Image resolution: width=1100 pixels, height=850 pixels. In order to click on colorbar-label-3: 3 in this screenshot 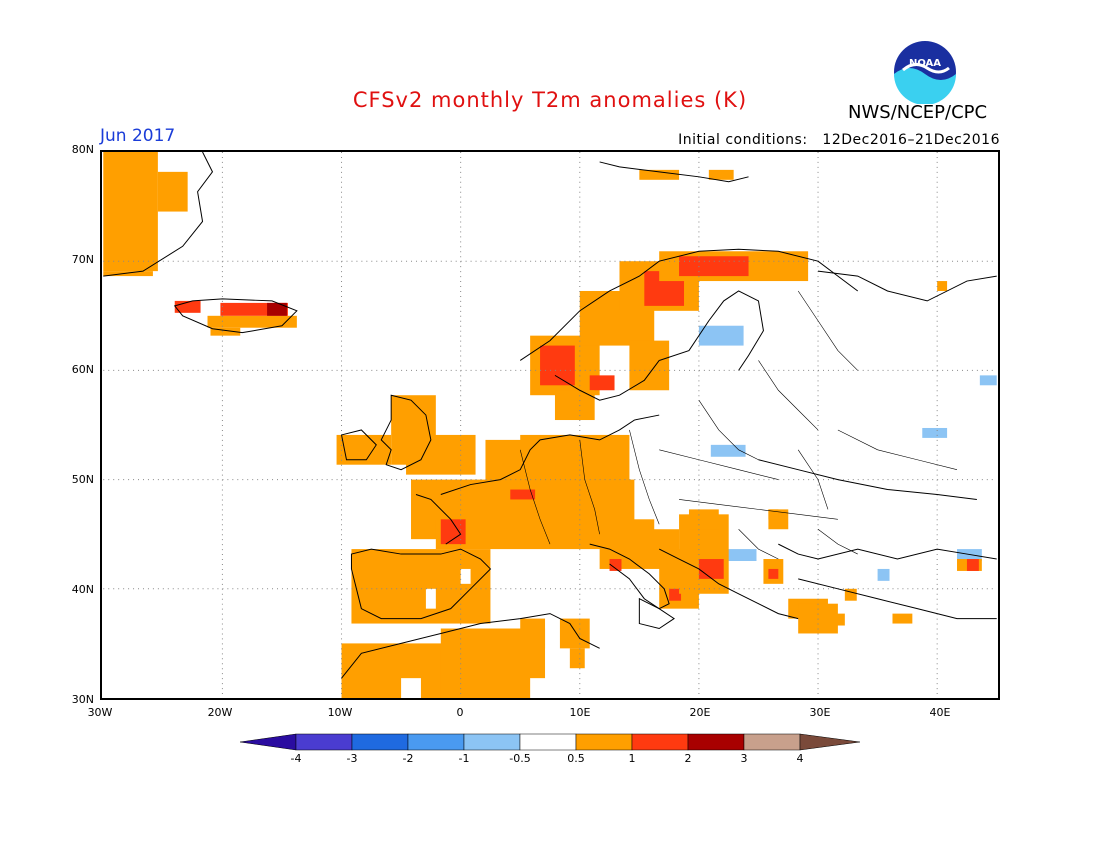, I will do `click(744, 758)`.